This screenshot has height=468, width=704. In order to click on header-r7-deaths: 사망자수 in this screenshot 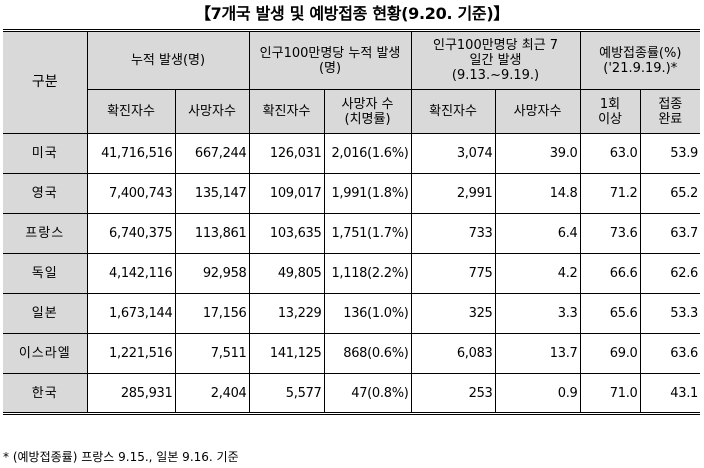, I will do `click(537, 111)`.